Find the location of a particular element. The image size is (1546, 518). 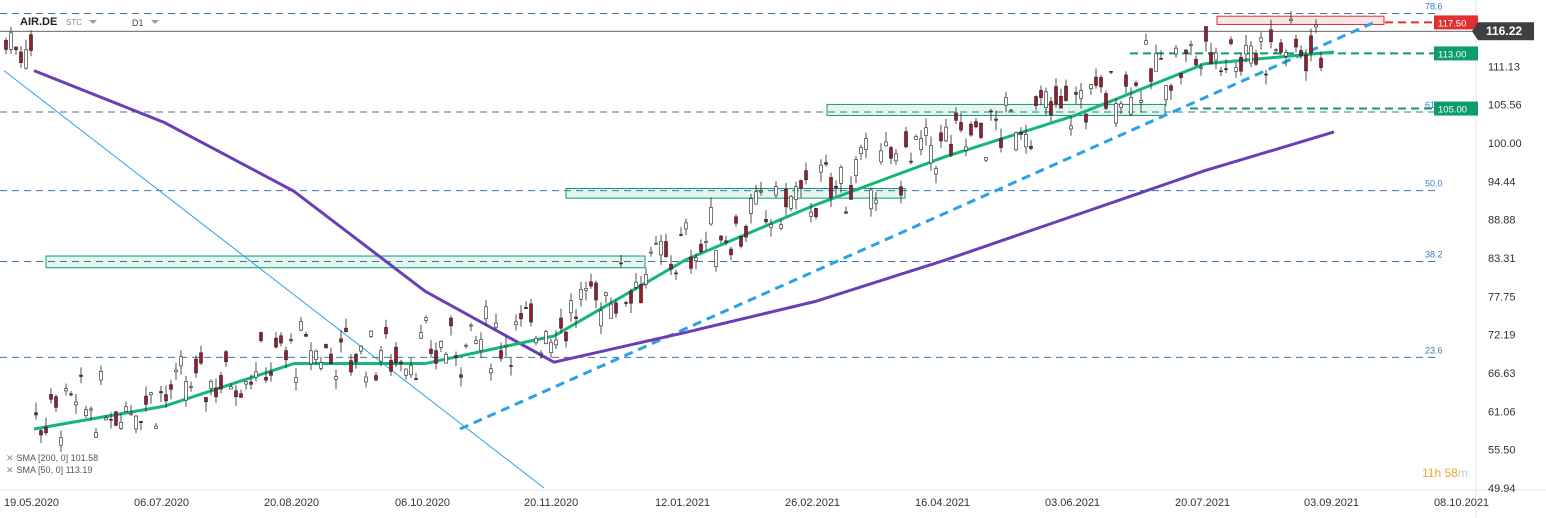

countdown-hours: 11 is located at coordinates (1428, 473).